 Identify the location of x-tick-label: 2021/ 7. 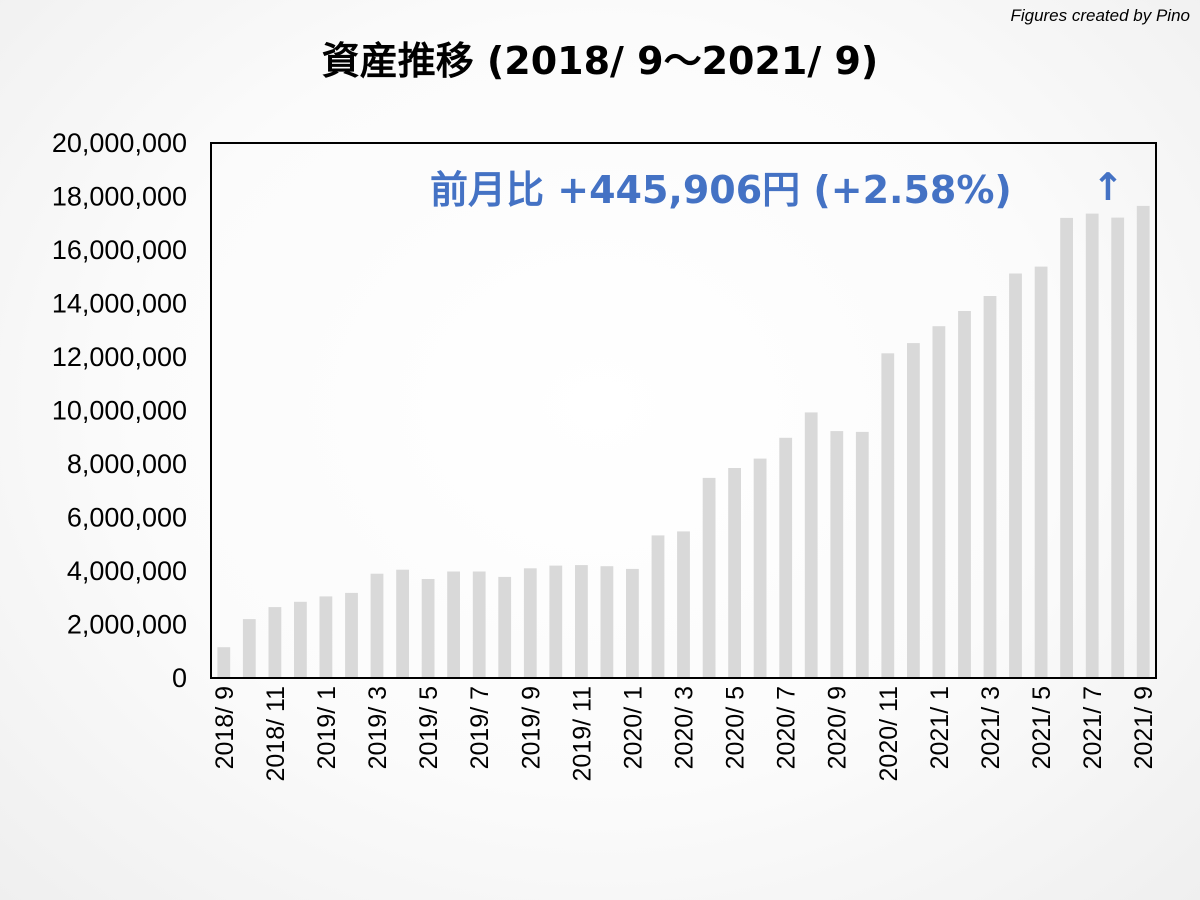
(1093, 727).